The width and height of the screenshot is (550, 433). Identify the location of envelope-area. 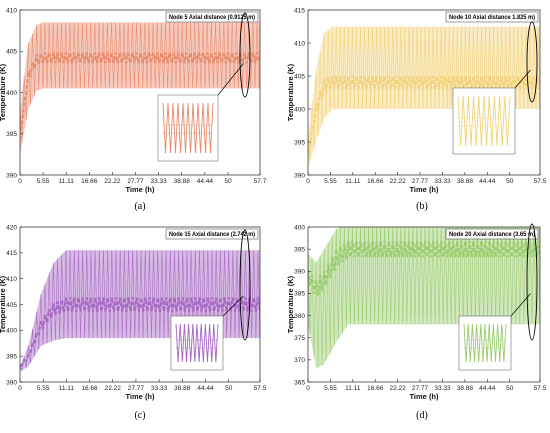
(424, 97).